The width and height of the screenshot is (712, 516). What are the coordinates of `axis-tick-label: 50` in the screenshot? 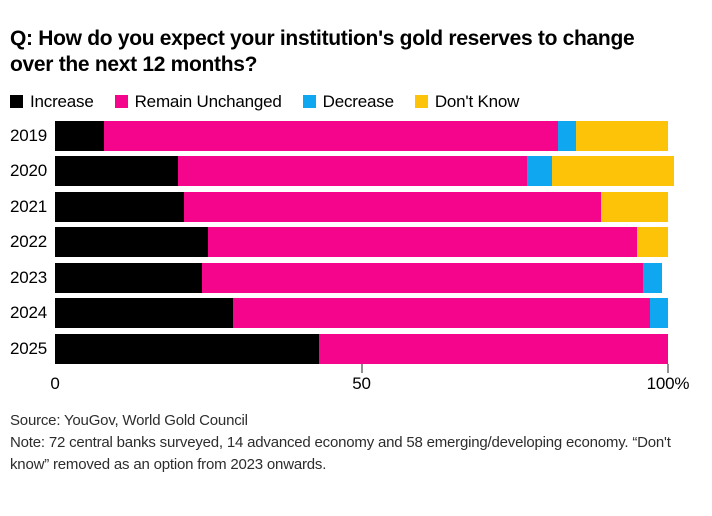 It's located at (361, 383).